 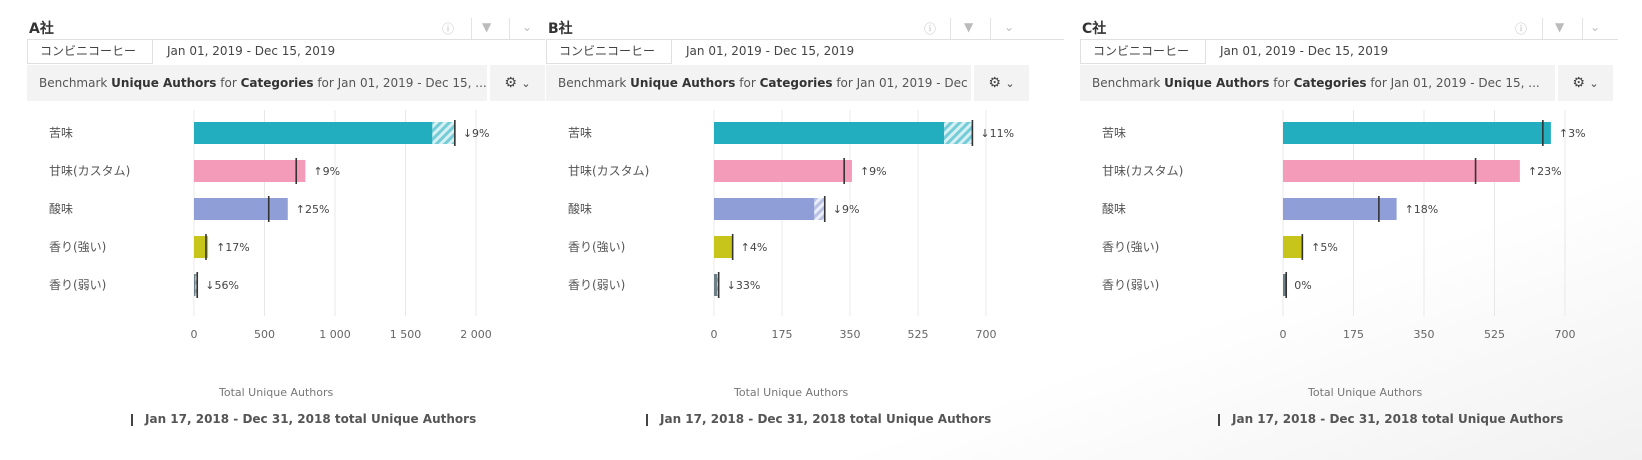 I want to click on change-label: ↑5%, so click(x=1324, y=247).